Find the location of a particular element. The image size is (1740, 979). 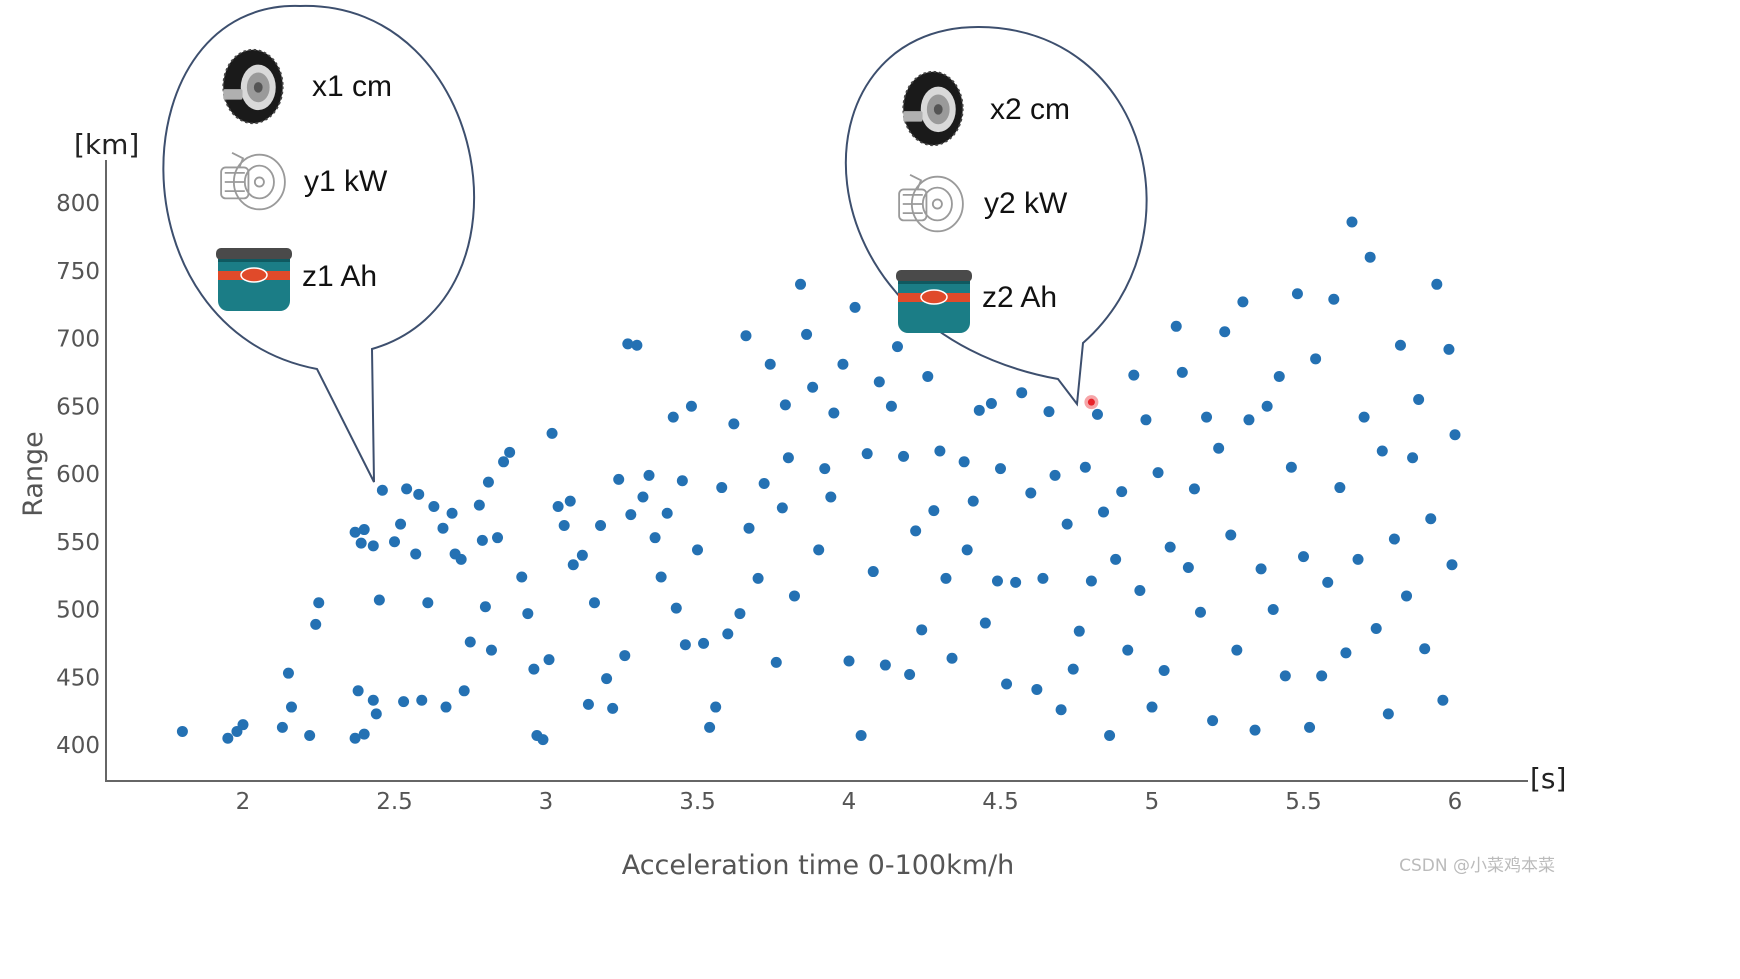

x-tick-label: 6 is located at coordinates (1455, 802).